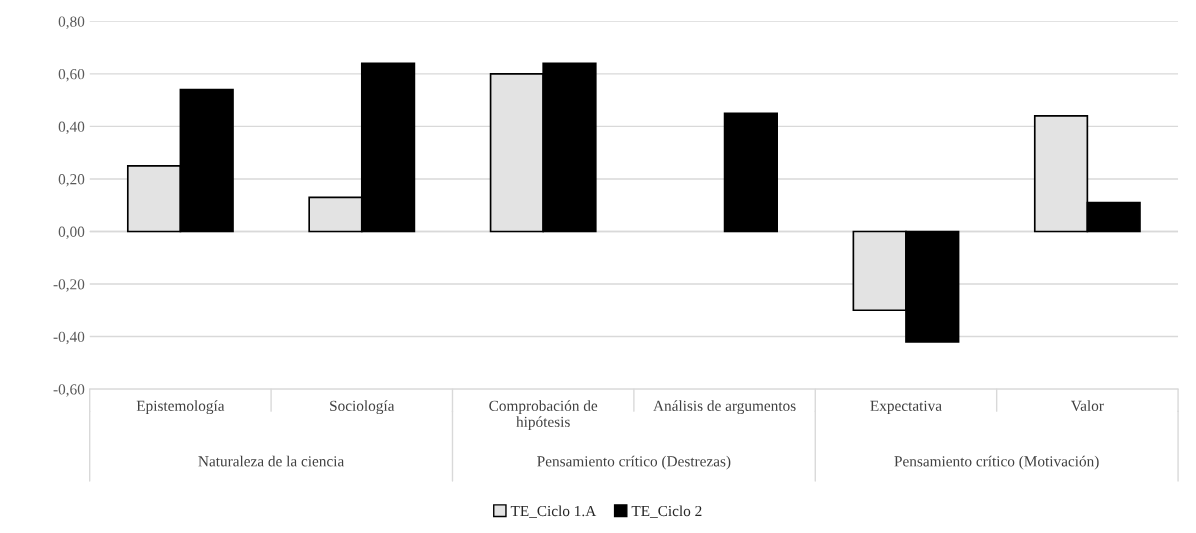 Image resolution: width=1196 pixels, height=533 pixels. Describe the element at coordinates (634, 462) in the screenshot. I see `text: Pensamiento crítico (Destrezas)` at that location.